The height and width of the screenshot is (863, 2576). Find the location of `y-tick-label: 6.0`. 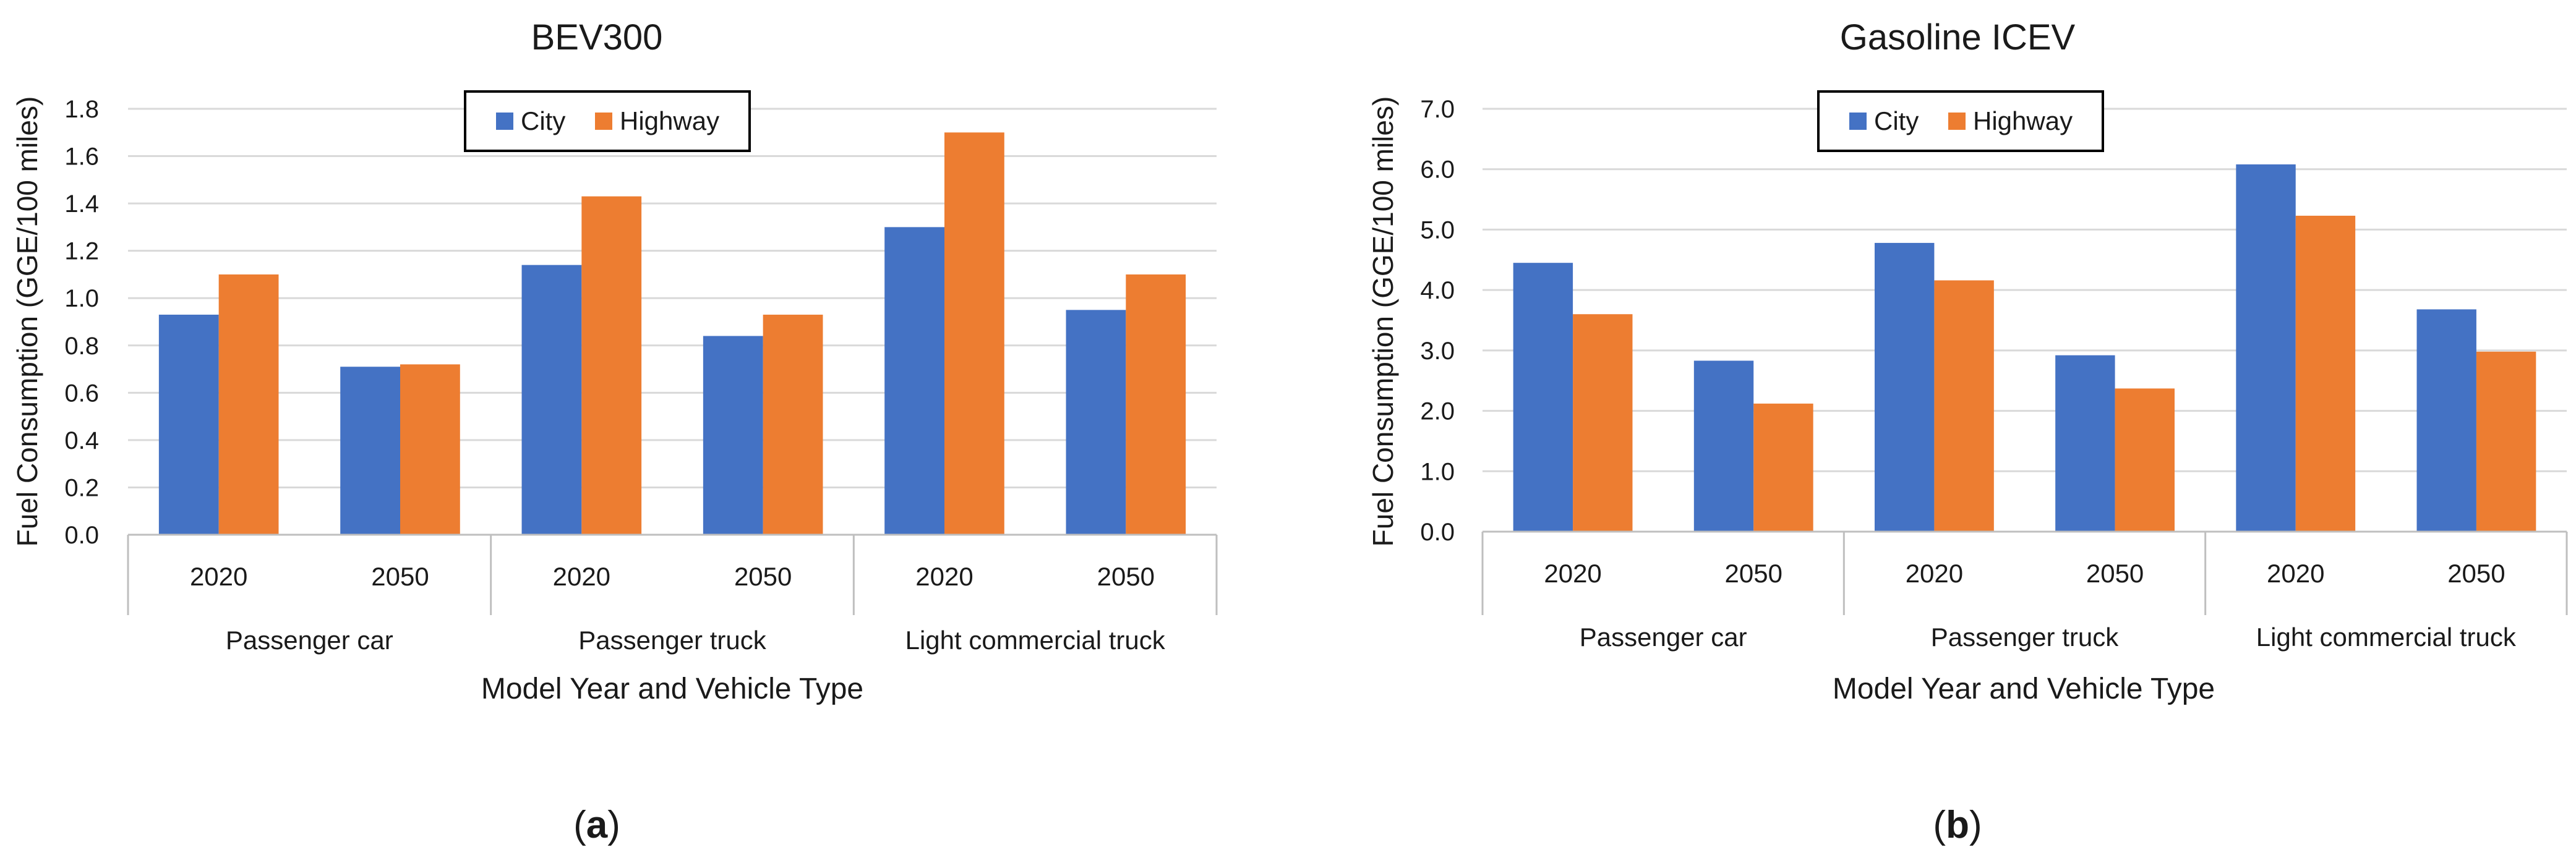

y-tick-label: 6.0 is located at coordinates (1437, 170).